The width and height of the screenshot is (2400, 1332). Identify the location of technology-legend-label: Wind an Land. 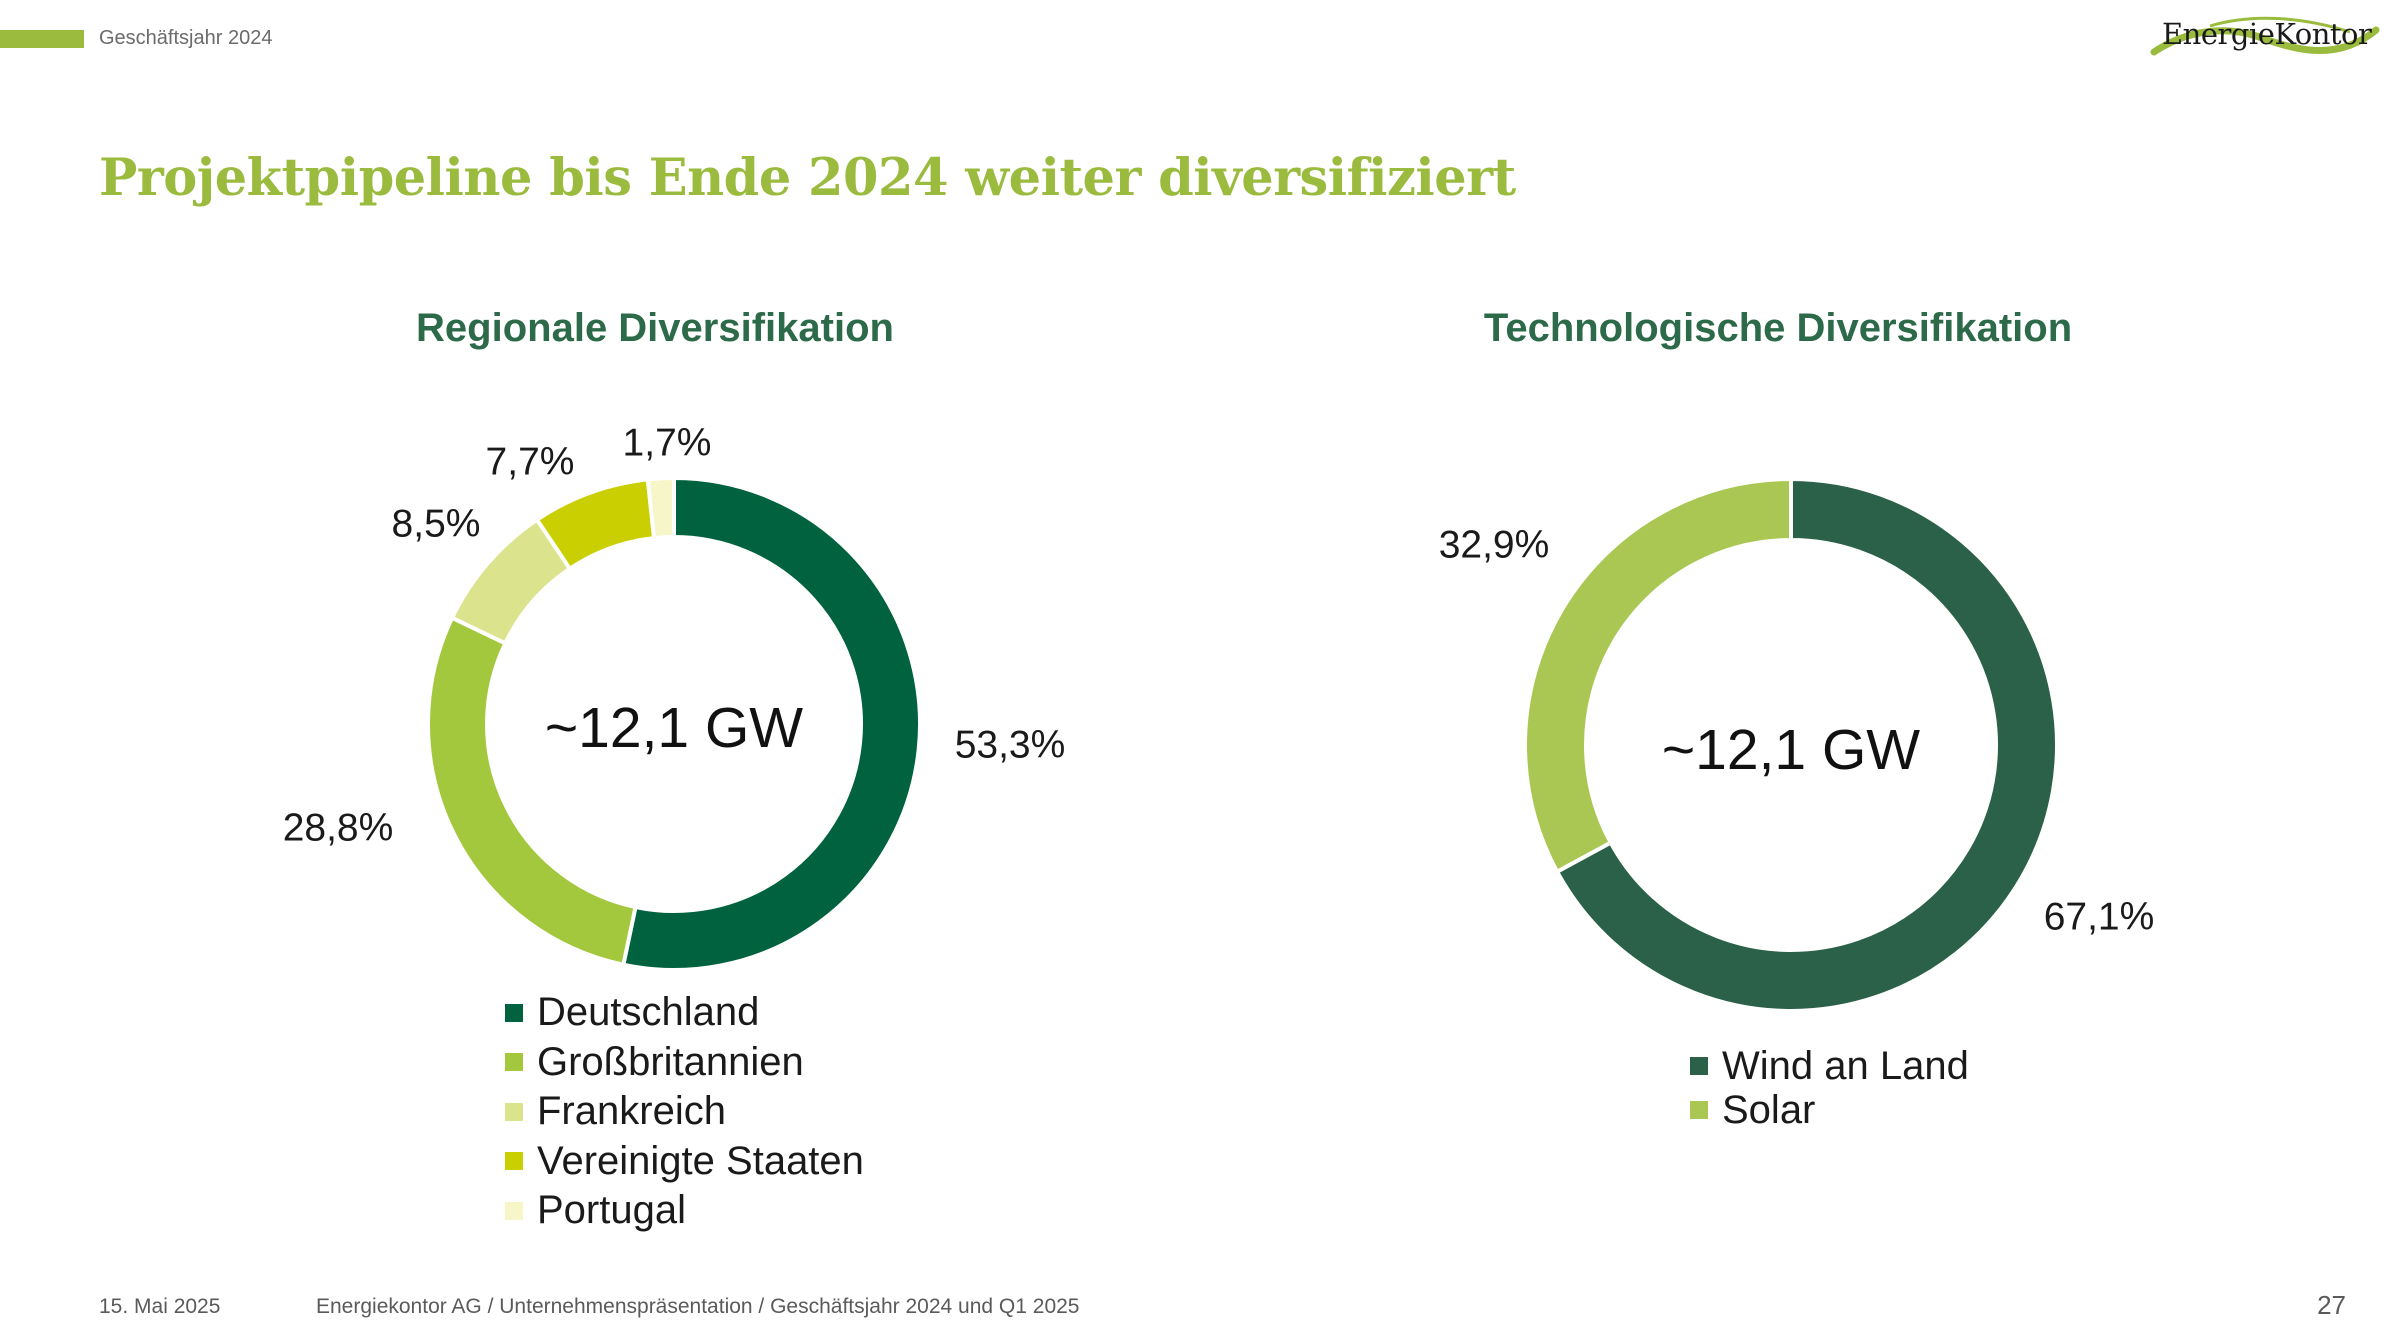
(1845, 1065).